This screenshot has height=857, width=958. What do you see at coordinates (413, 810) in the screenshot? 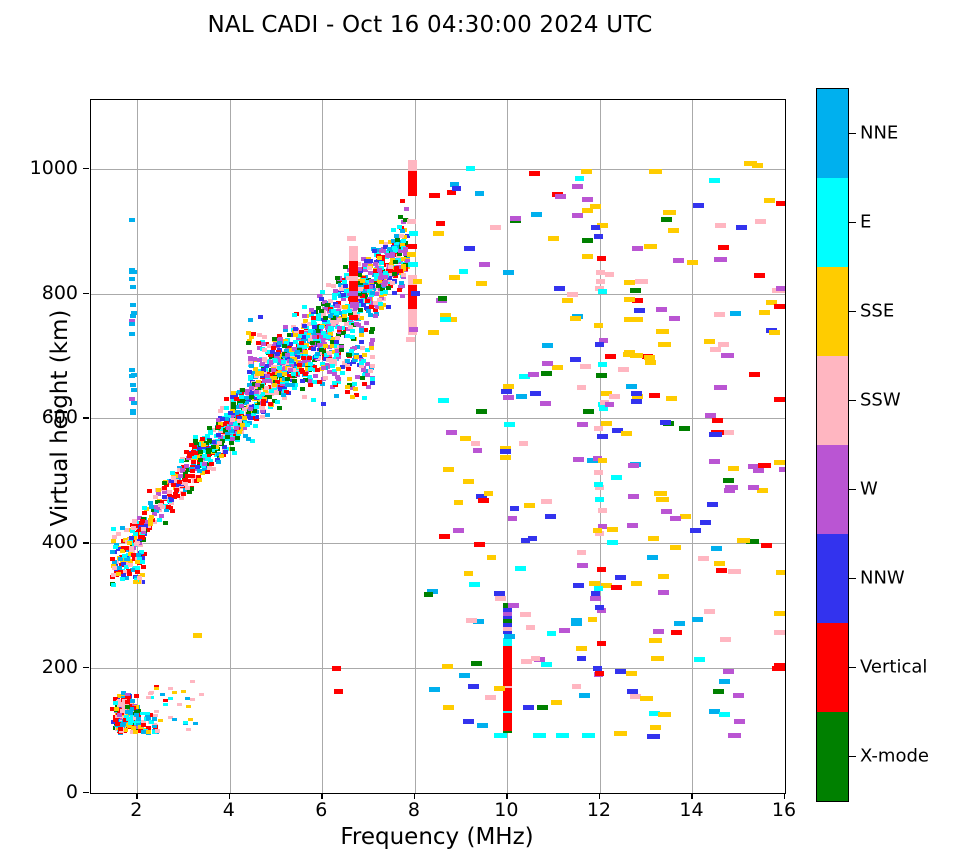
I see `x-tick-label: 8` at bounding box center [413, 810].